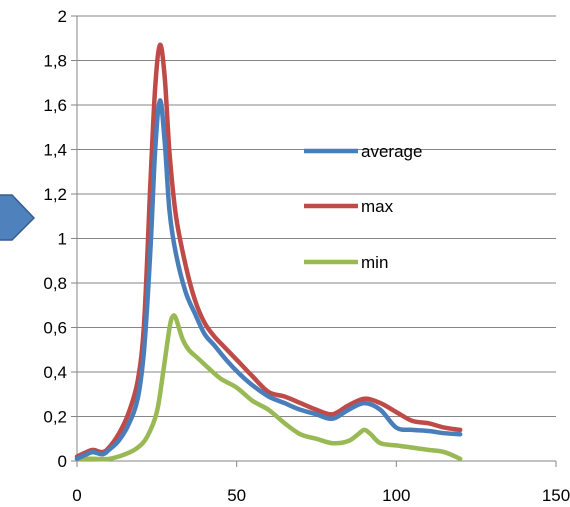  I want to click on y-tick-labels: 0 0,2 0,4 0,6 0,8 1 1,2 1,4 1,6 1,8 2, so click(55, 239).